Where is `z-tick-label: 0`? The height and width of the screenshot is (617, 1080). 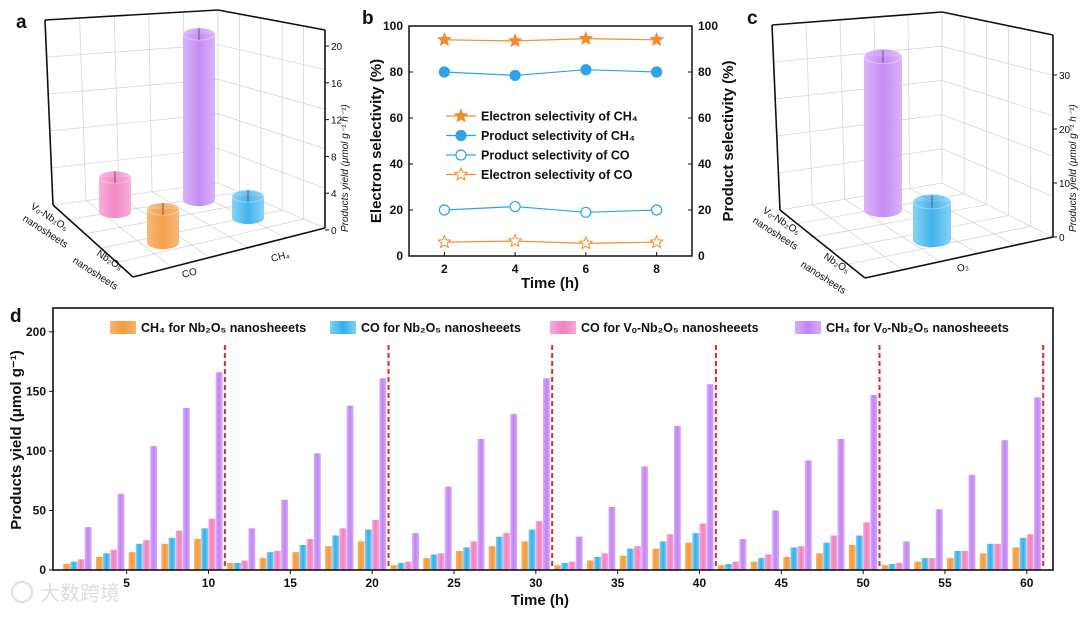 z-tick-label: 0 is located at coordinates (334, 231).